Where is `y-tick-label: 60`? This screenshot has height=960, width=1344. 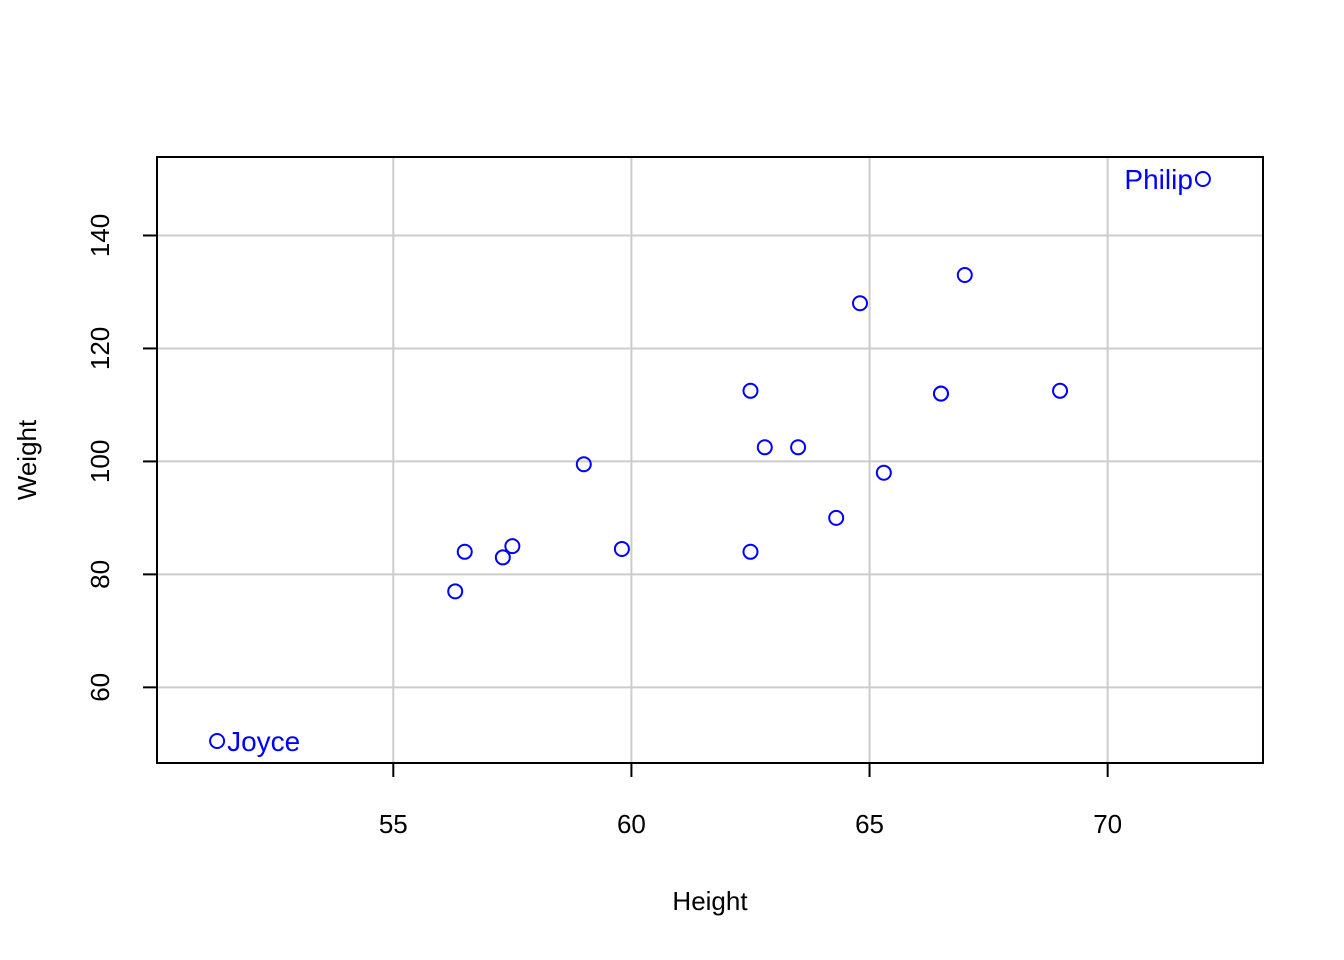
y-tick-label: 60 is located at coordinates (100, 687).